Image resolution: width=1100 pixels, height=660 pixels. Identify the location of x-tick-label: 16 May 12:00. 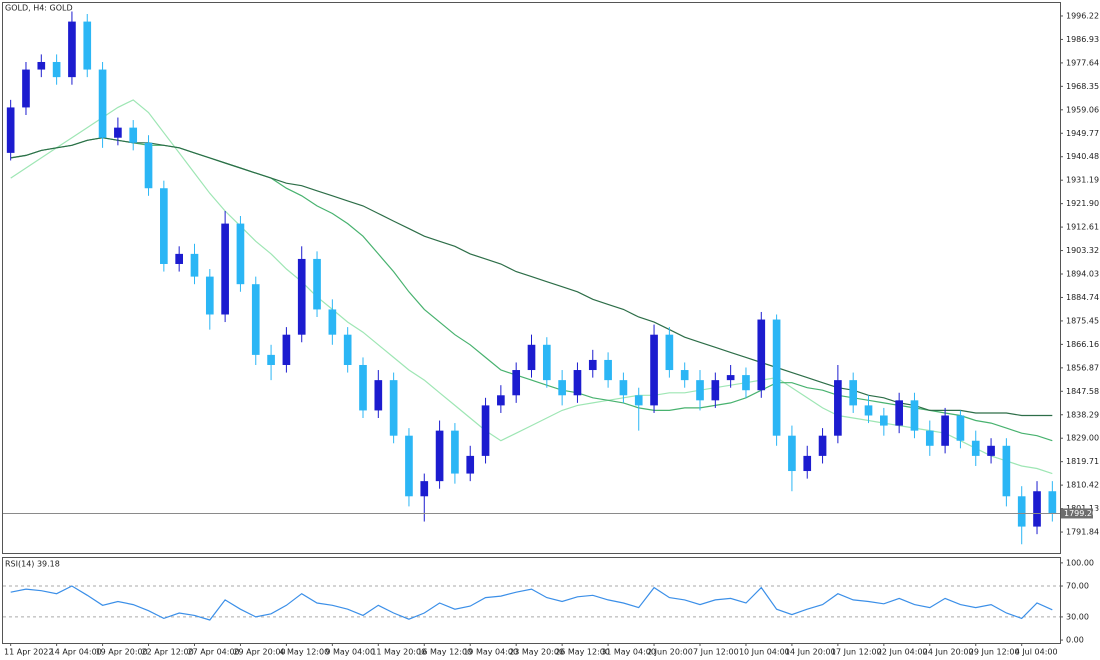
(444, 652).